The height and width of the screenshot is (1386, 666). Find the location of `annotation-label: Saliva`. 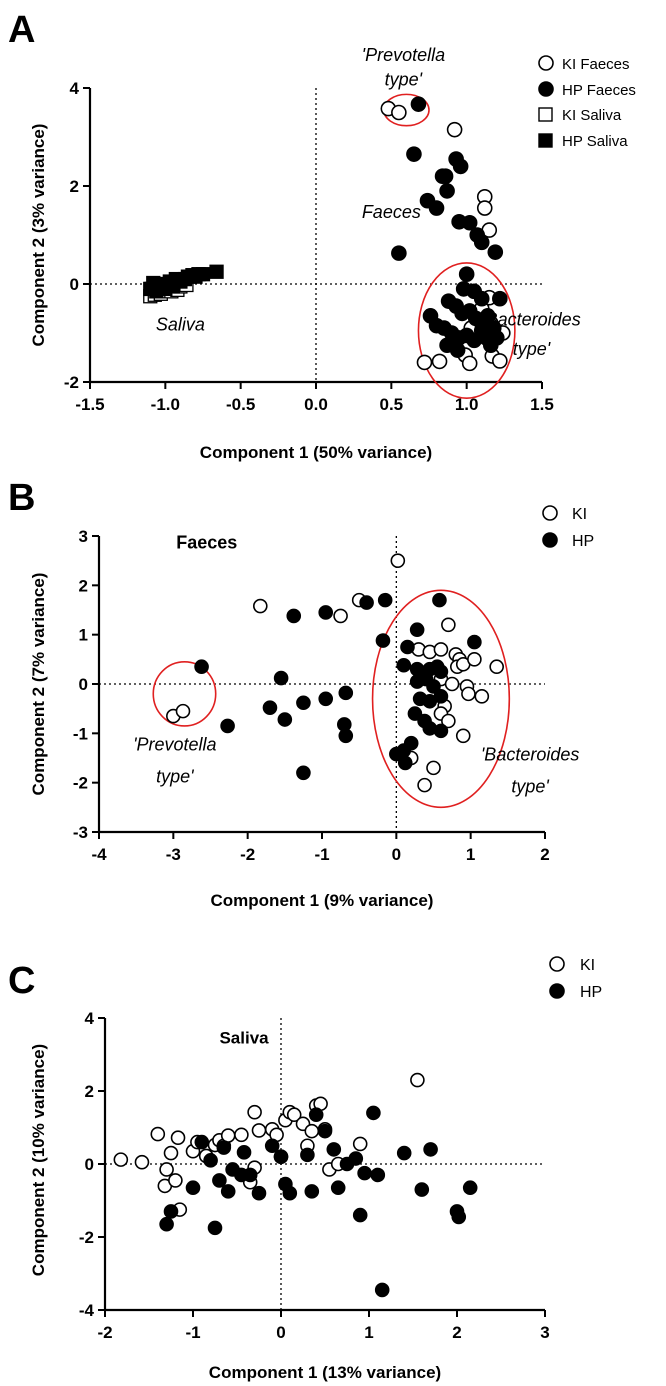

annotation-label: Saliva is located at coordinates (180, 325).